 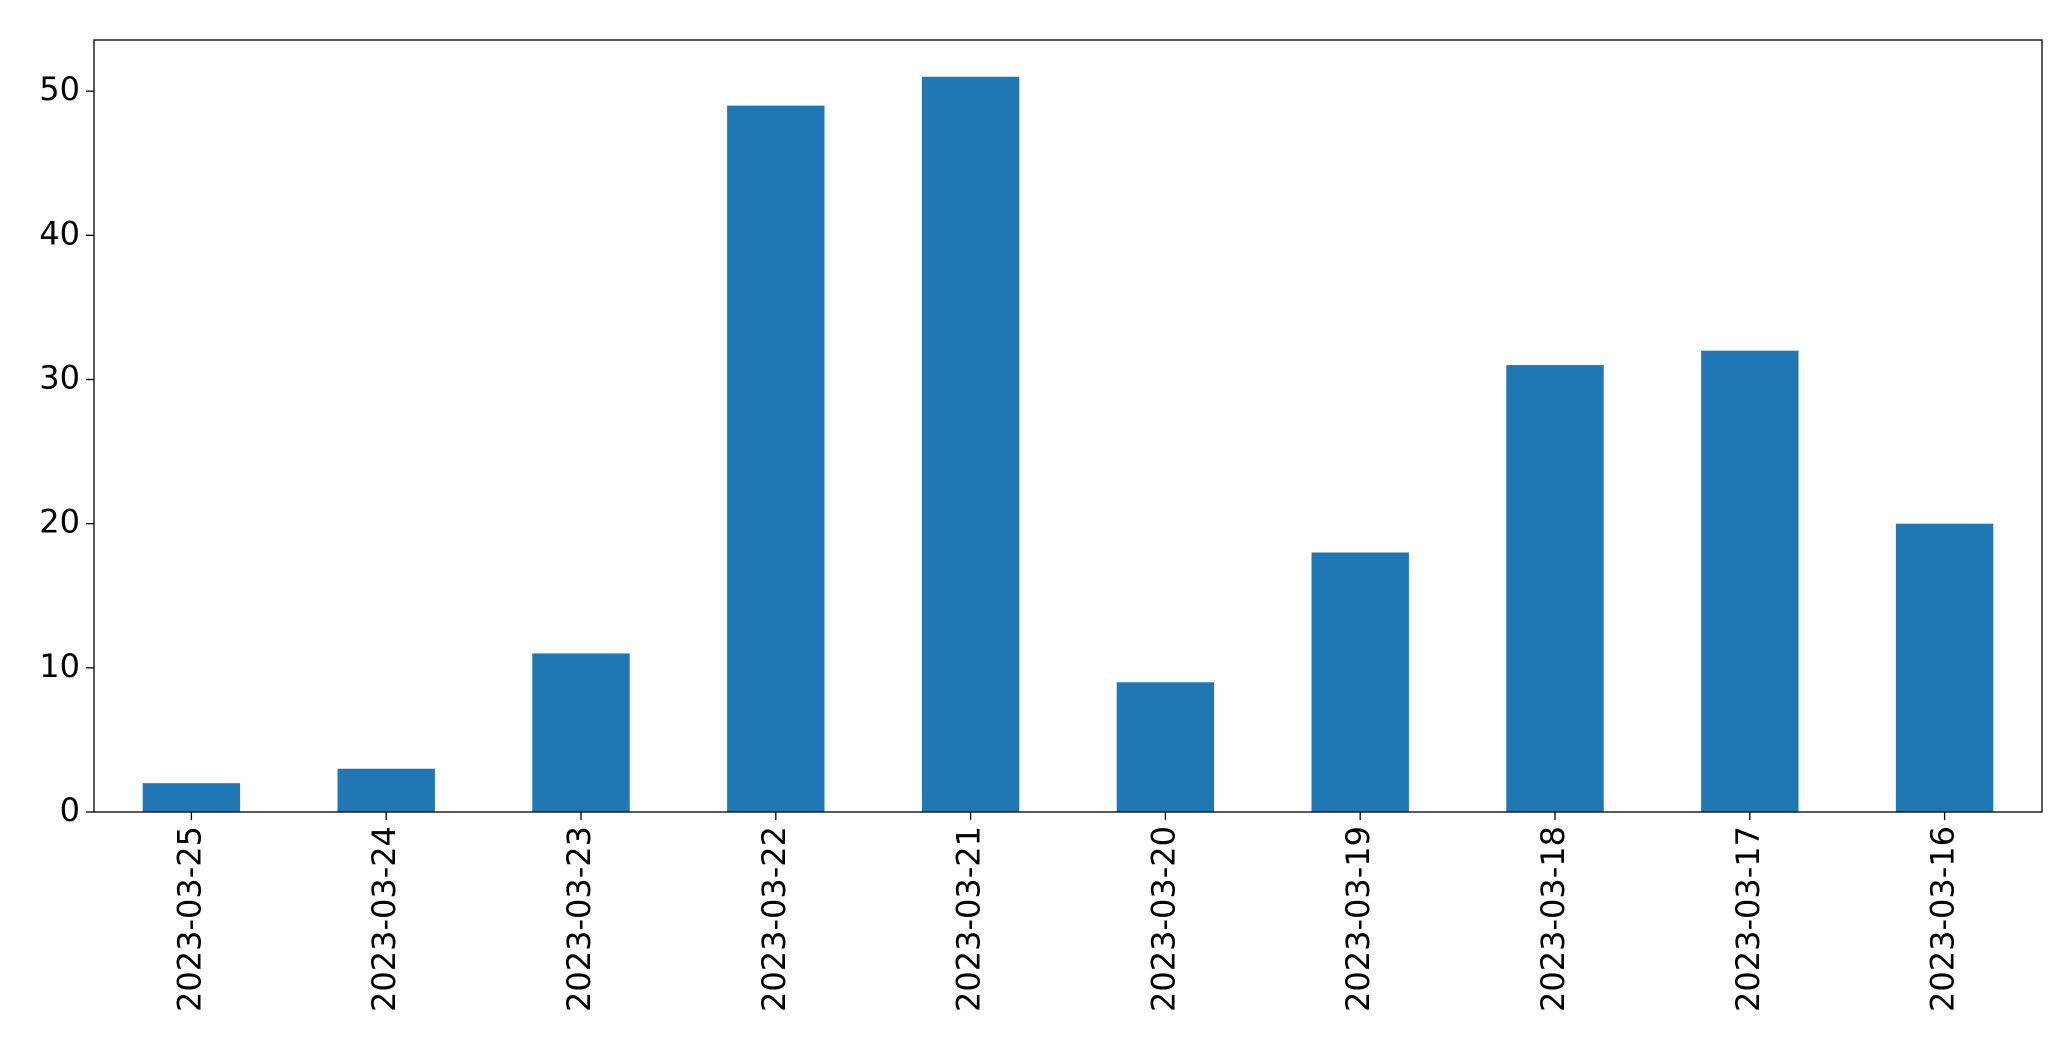 I want to click on x-tick-label: 2023-03-17, so click(x=1748, y=919).